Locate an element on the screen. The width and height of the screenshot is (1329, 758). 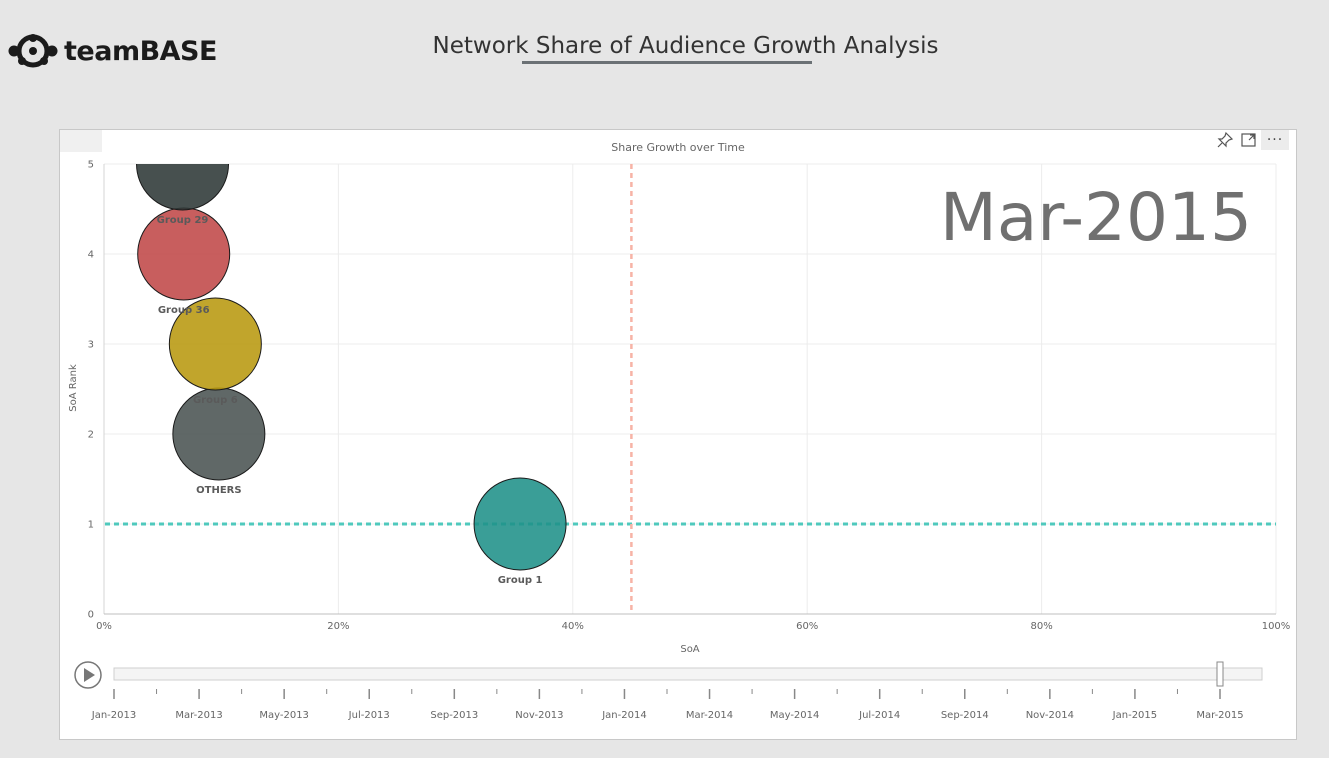
y-tick-label: 5 is located at coordinates (91, 165).